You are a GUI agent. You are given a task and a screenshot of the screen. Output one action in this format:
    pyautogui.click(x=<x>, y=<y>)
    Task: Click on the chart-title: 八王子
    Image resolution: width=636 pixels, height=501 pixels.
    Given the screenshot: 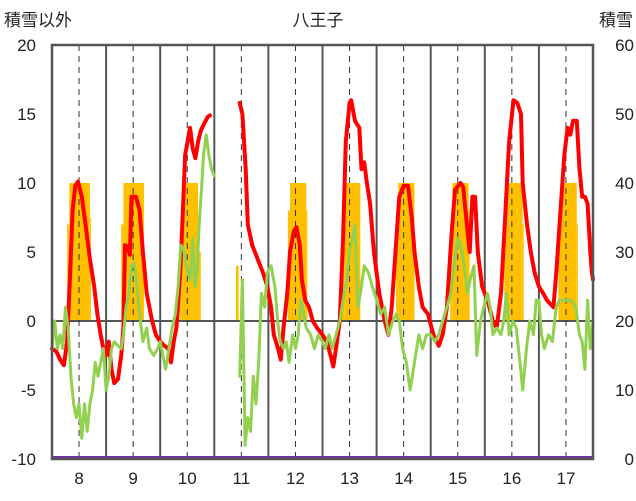 What is the action you would take?
    pyautogui.click(x=318, y=20)
    